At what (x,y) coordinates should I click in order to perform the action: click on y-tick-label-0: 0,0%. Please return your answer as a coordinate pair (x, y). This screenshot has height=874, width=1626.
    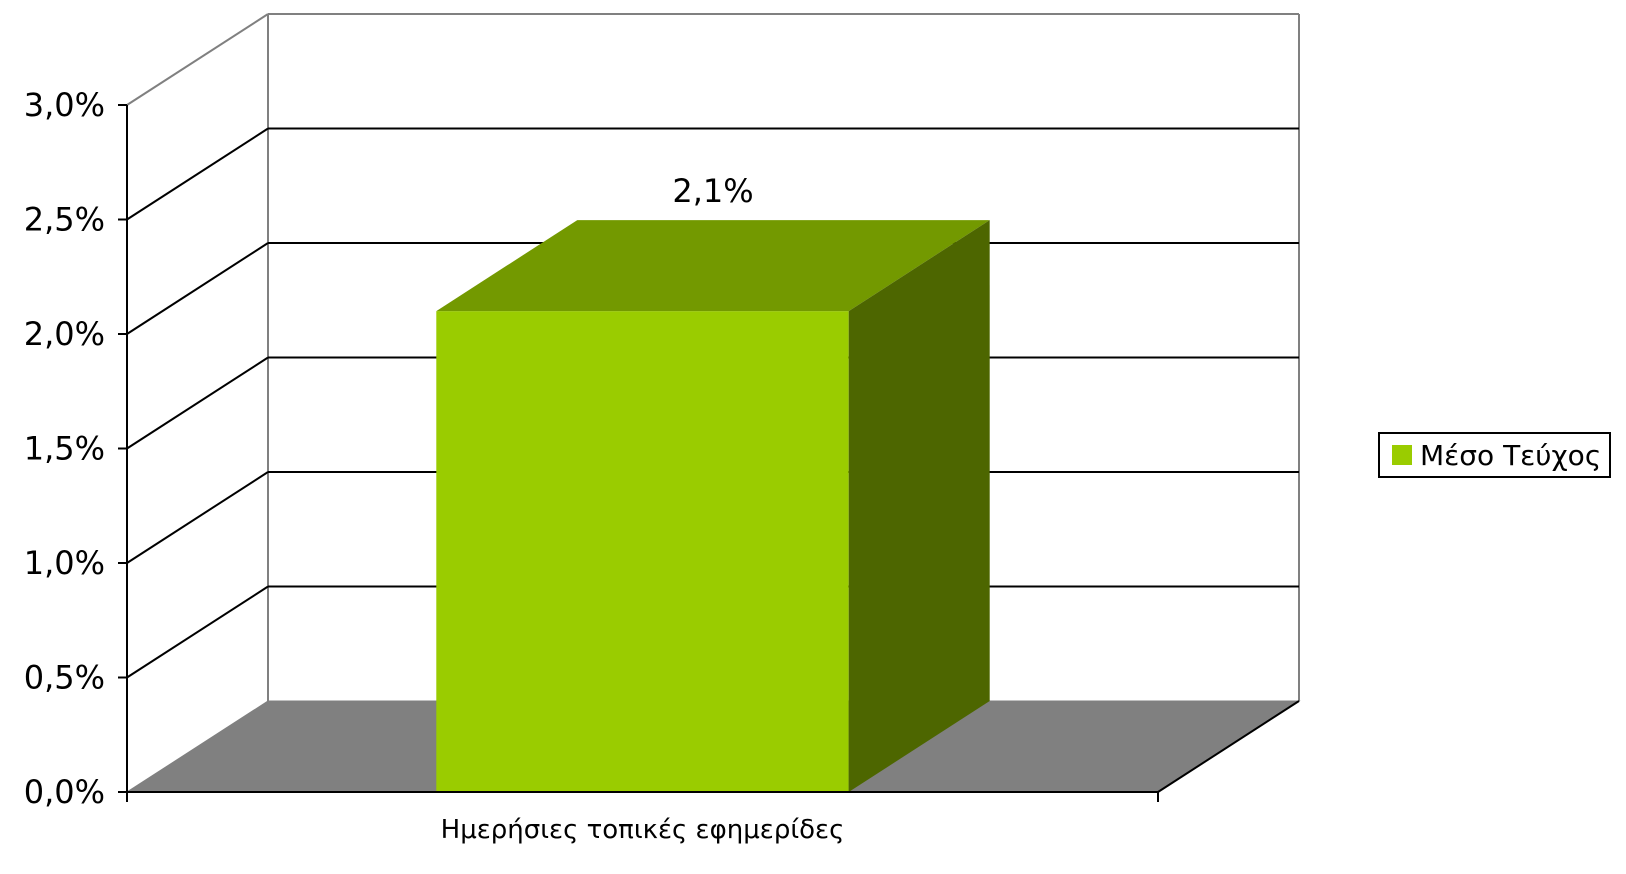
    Looking at the image, I should click on (64, 792).